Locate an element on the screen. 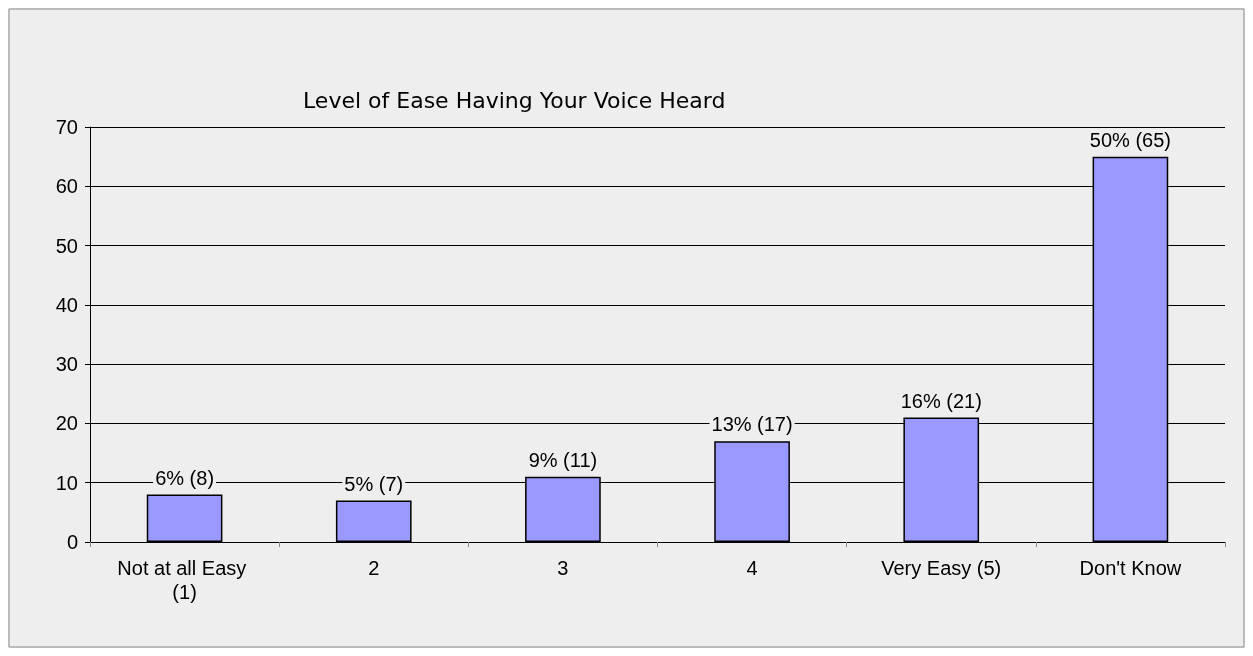  y-tick-label: 50 is located at coordinates (66, 245).